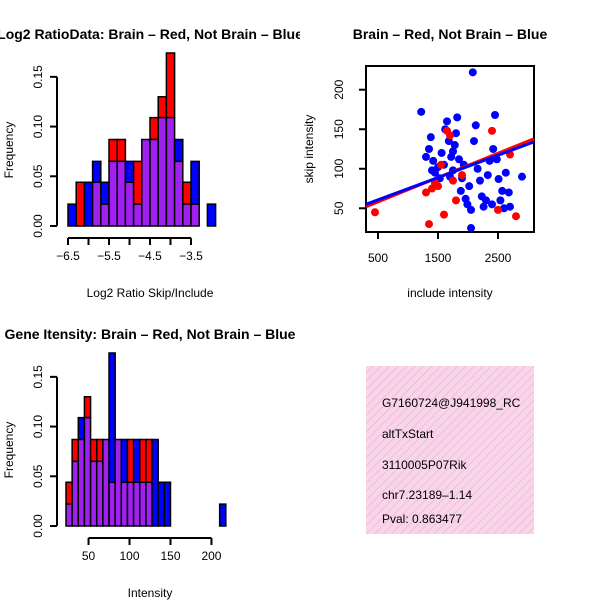 This screenshot has height=600, width=600. What do you see at coordinates (38, 476) in the screenshot?
I see `intensity-histogram-y-tick-label: 0.05` at bounding box center [38, 476].